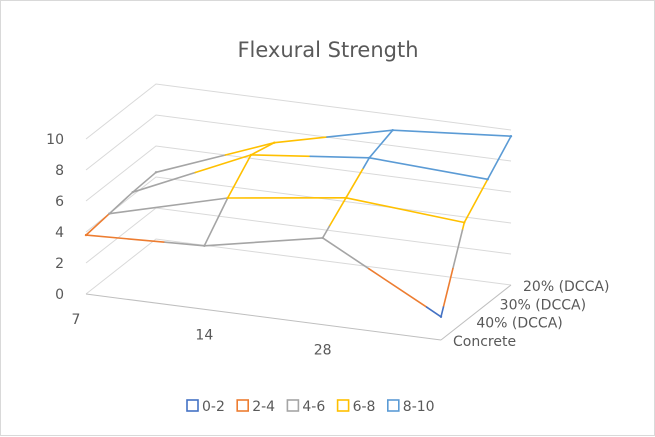 The height and width of the screenshot is (437, 655). I want to click on x-axis-line, so click(263, 317).